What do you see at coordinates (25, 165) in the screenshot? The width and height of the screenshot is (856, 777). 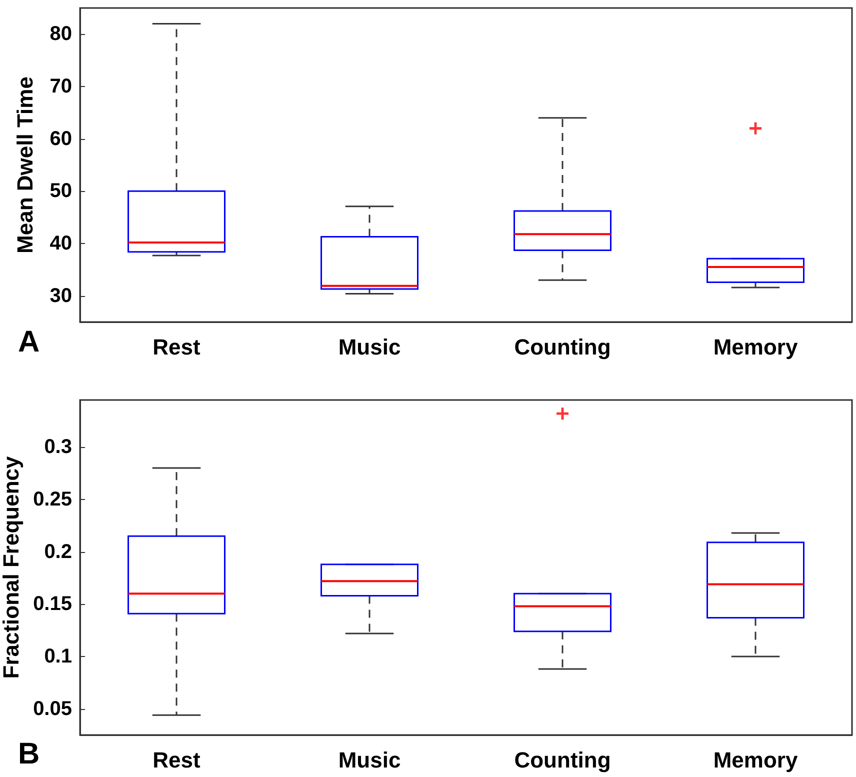 I see `y-axis-title: Mean Dwell Time` at bounding box center [25, 165].